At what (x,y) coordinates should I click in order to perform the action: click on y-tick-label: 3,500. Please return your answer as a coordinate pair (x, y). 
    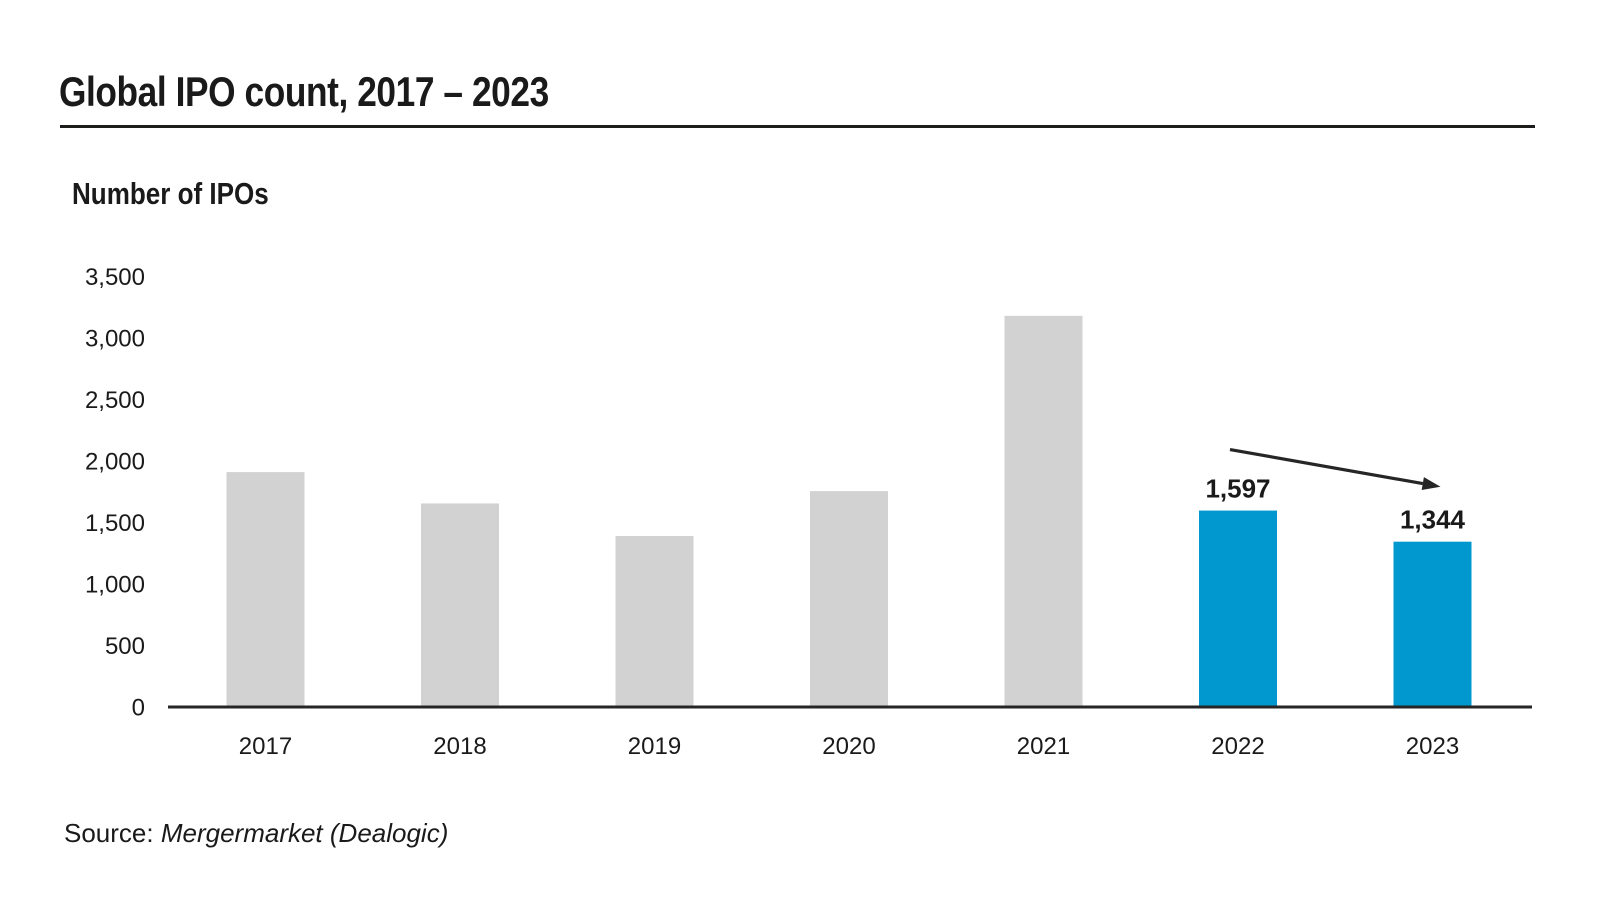
    Looking at the image, I should click on (115, 277).